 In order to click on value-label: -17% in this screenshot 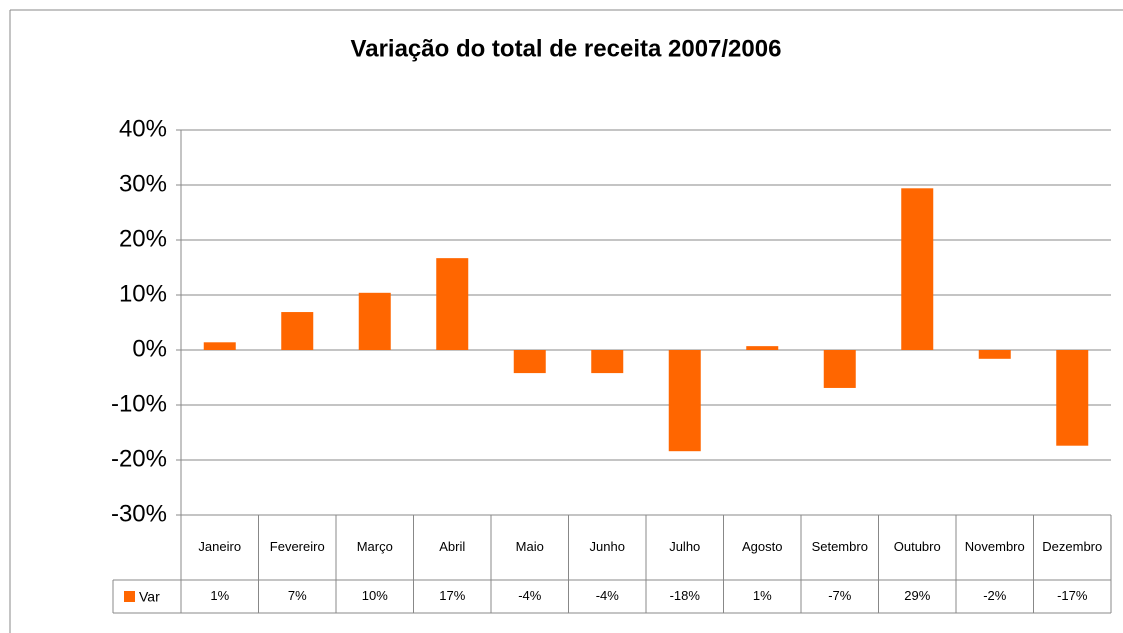, I will do `click(1072, 595)`.